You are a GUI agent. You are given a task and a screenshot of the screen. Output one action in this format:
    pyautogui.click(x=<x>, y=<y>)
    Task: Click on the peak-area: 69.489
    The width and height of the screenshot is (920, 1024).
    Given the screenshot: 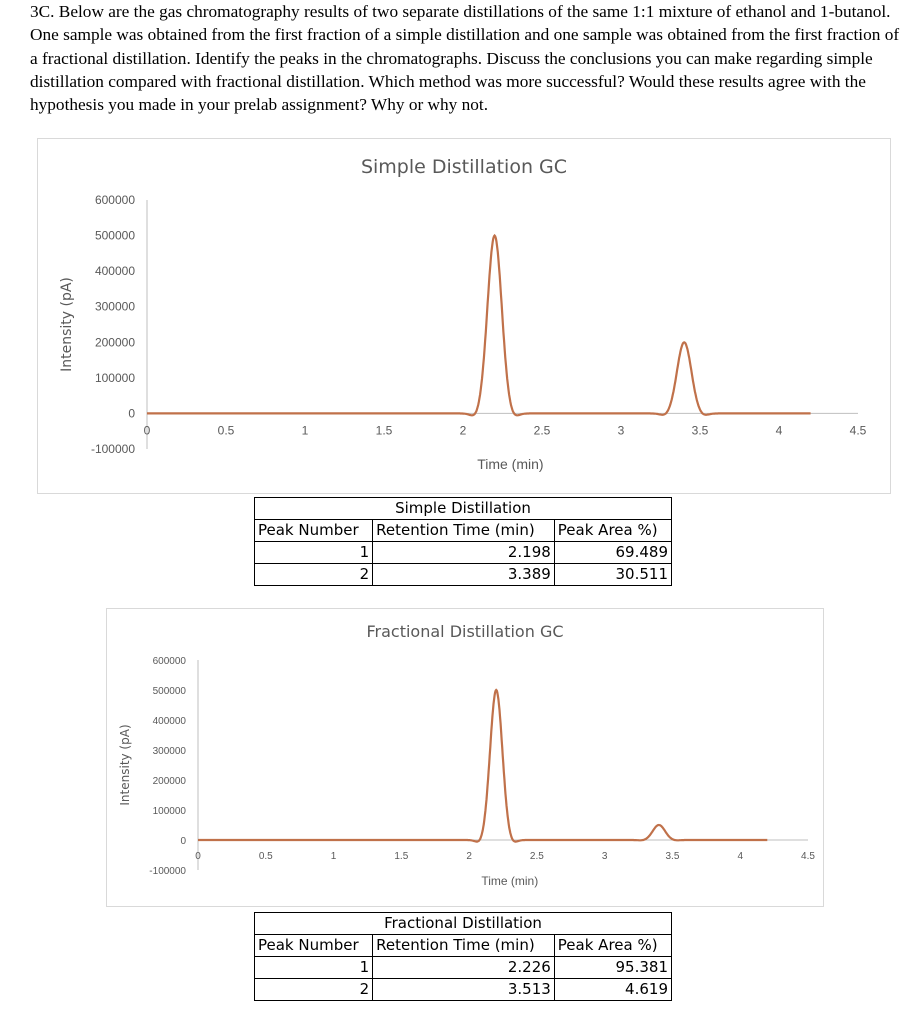 What is the action you would take?
    pyautogui.click(x=613, y=552)
    